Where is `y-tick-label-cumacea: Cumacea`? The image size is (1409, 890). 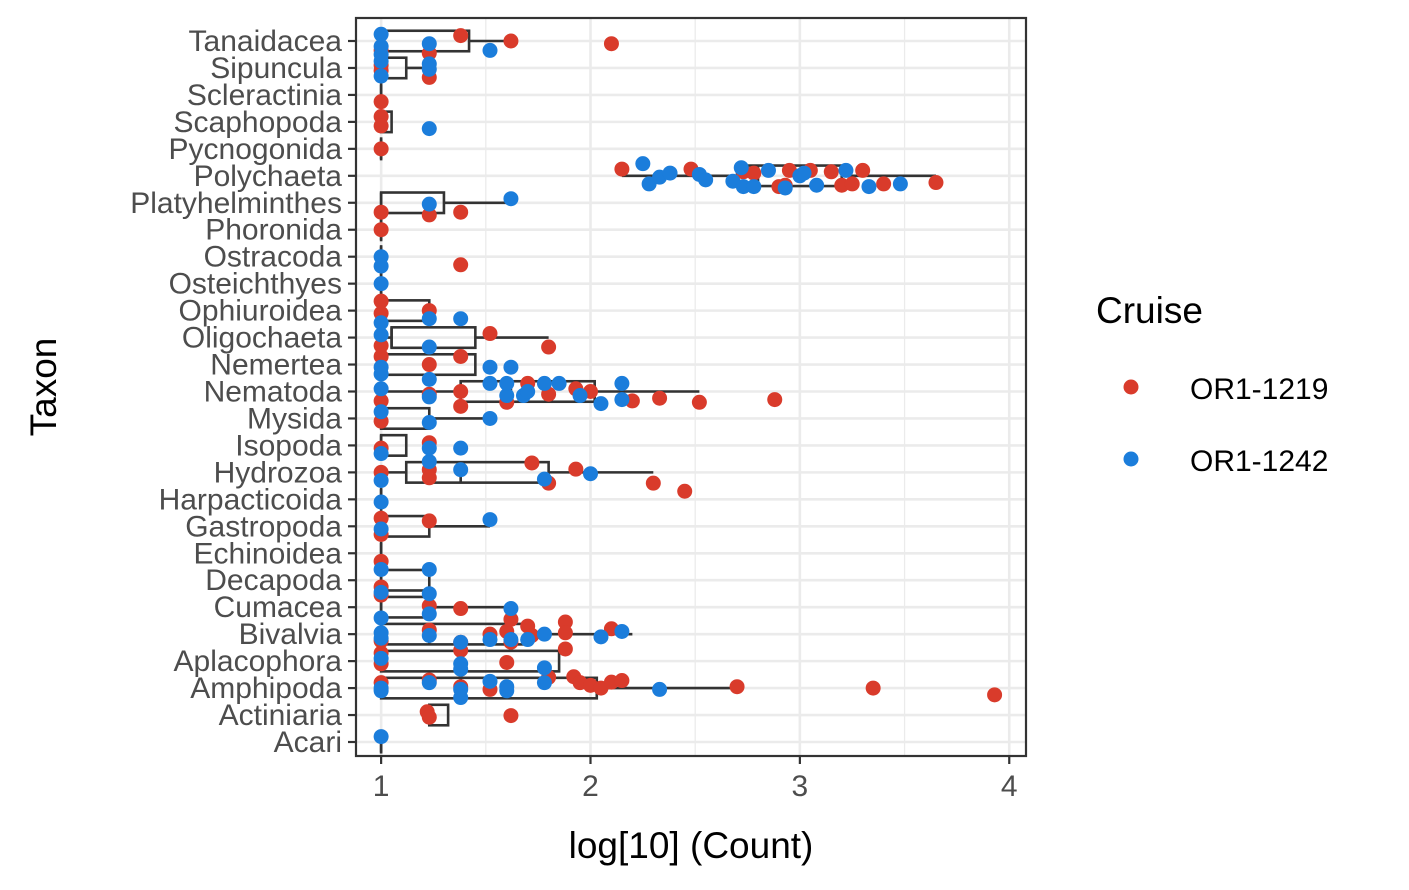
y-tick-label-cumacea: Cumacea is located at coordinates (278, 607).